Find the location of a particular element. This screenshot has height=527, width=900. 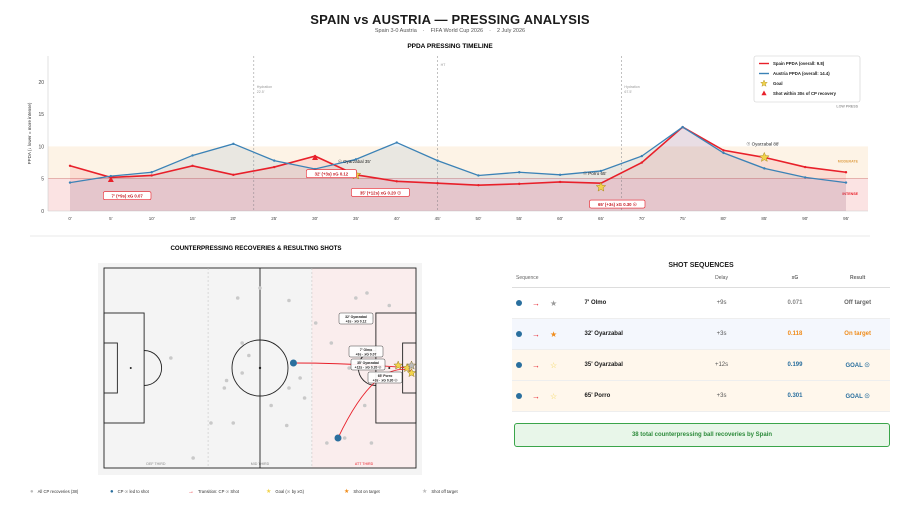

legend-marker-icon: ★ is located at coordinates (347, 492).